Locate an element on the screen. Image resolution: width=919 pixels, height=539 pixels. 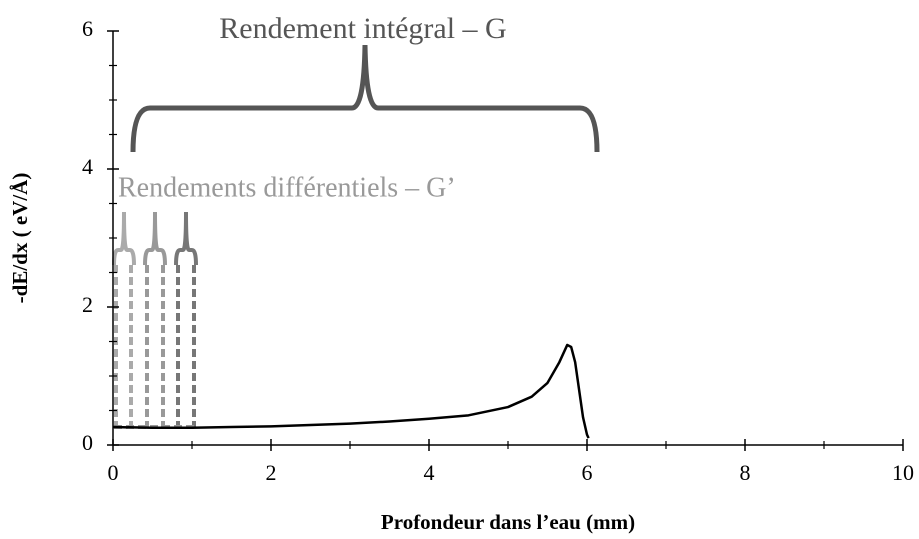
annotation: Rendement intégral – G is located at coordinates (362, 28).